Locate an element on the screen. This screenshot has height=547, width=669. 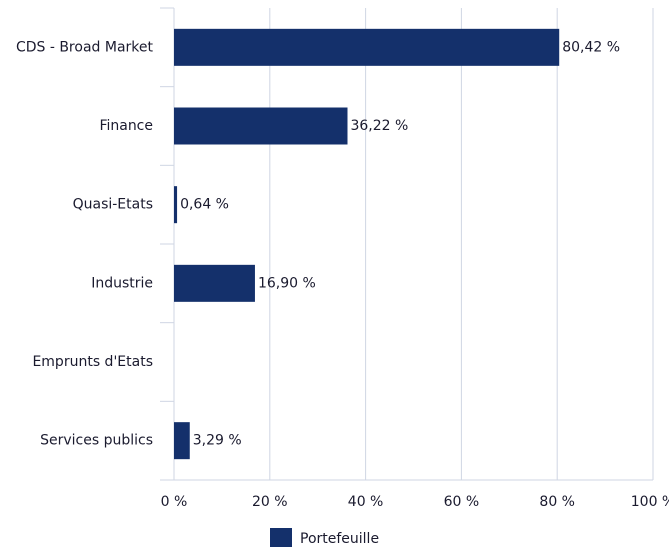
y-tick-label: Emprunts d'Etats is located at coordinates (92, 362).